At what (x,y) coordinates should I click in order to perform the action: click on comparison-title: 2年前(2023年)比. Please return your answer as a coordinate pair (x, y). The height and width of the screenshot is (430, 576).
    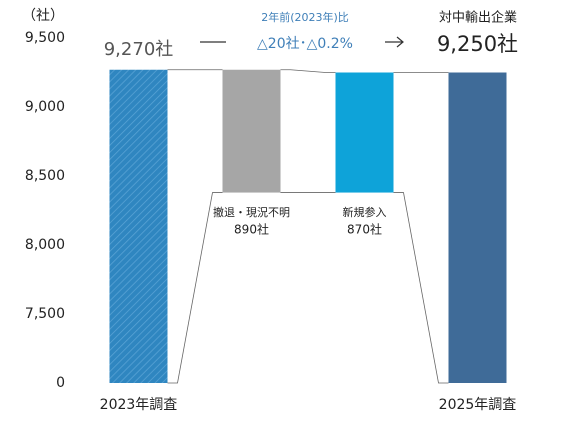
    Looking at the image, I should click on (305, 17).